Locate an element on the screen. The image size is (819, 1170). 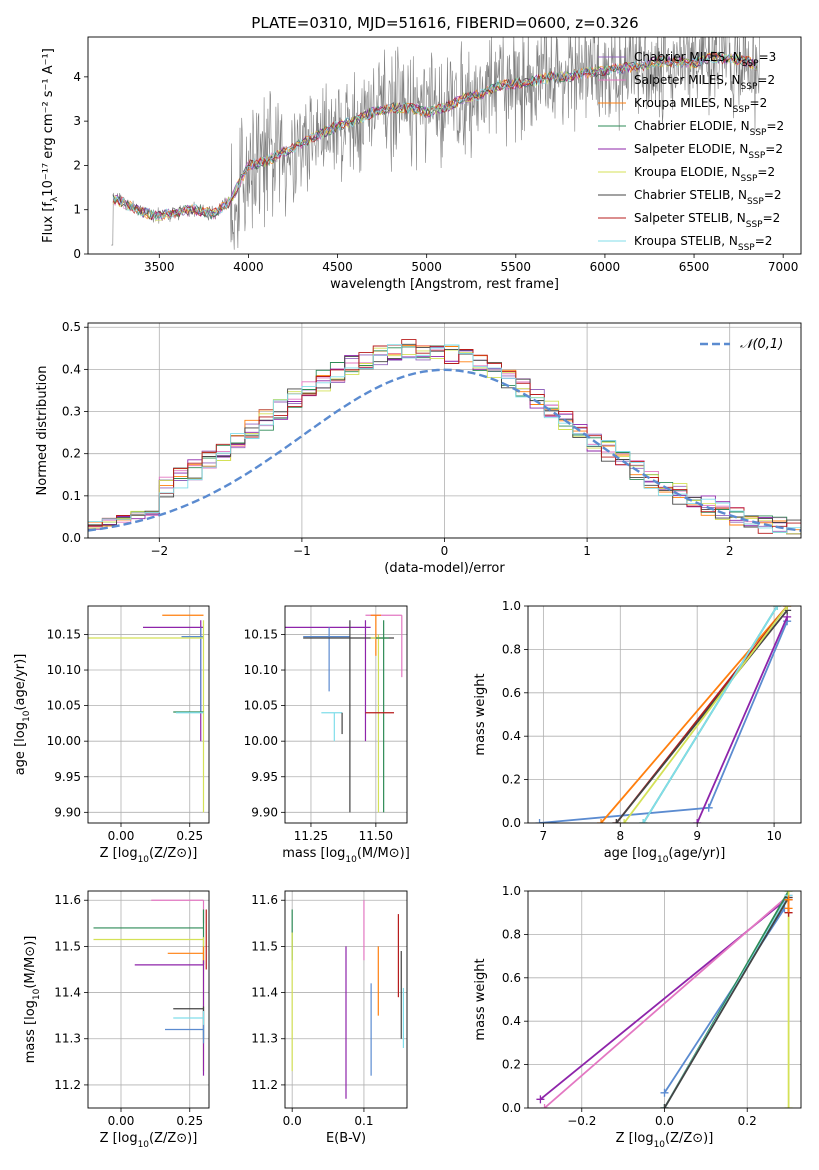
y-tick-label: 11.5 is located at coordinates (67, 946).